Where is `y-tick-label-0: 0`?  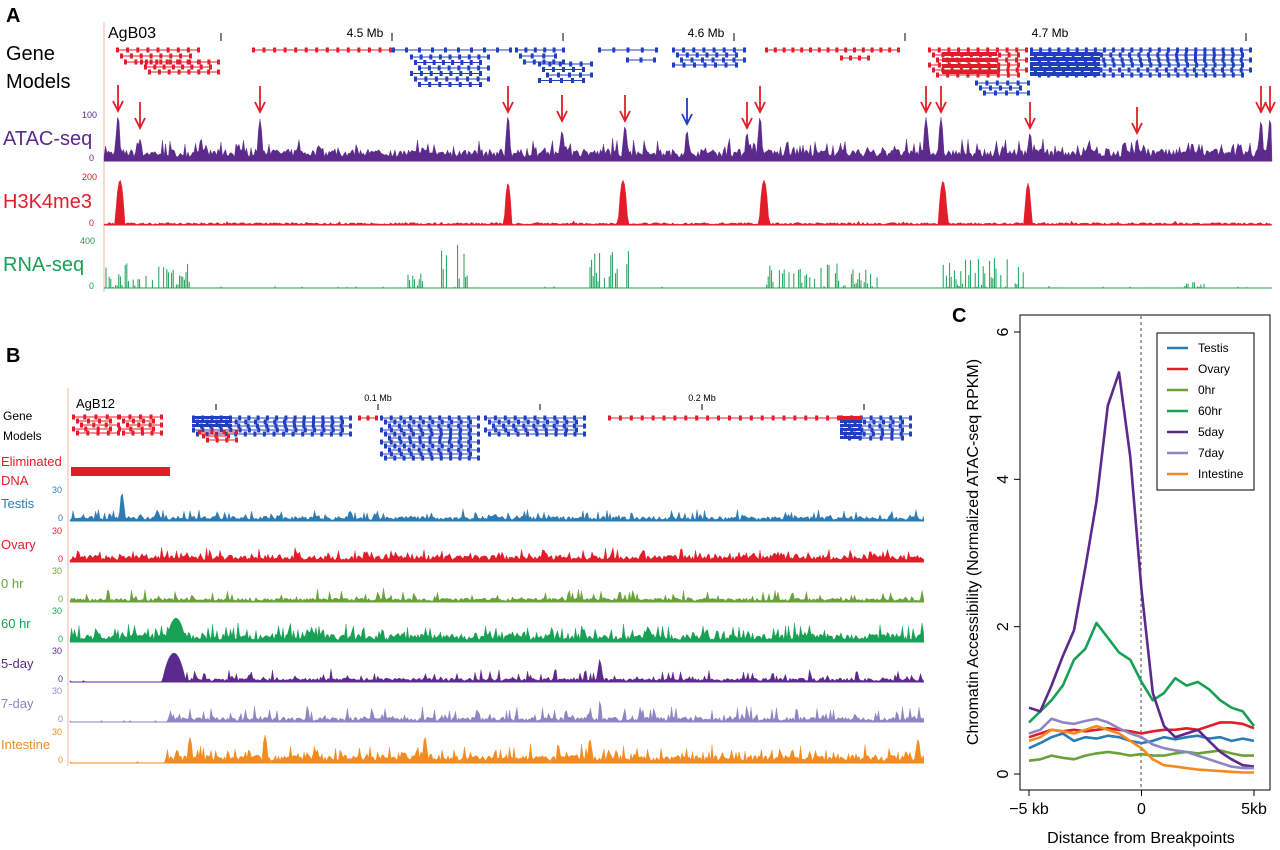
y-tick-label-0: 0 is located at coordinates (1003, 773).